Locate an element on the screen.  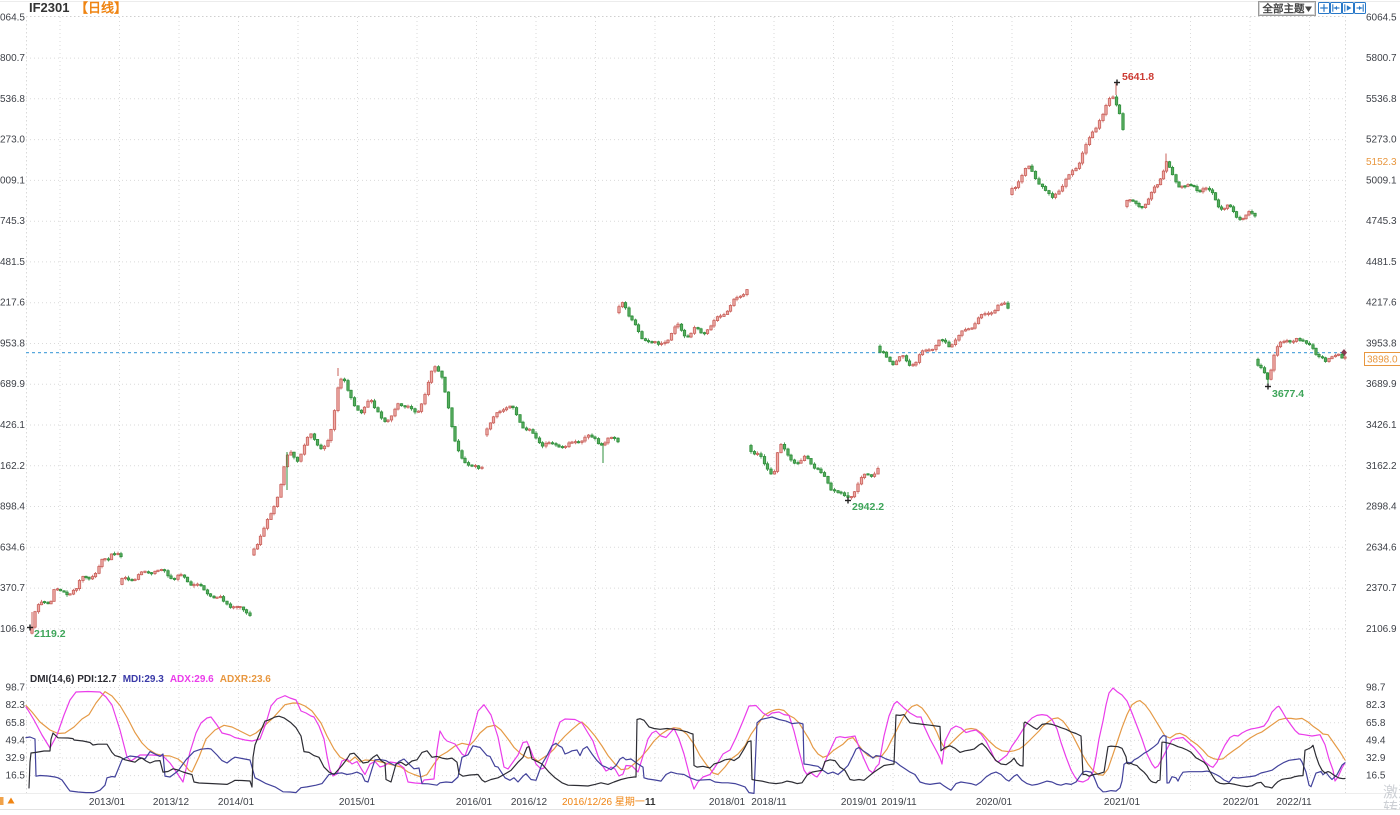
svg-text: 2018/01 is located at coordinates (727, 802).